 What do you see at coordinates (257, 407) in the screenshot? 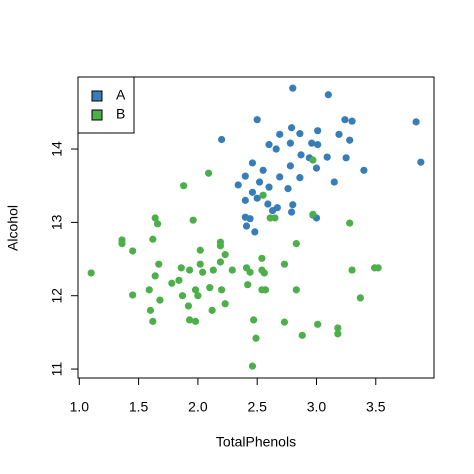
I see `x-tick-label: 2.5` at bounding box center [257, 407].